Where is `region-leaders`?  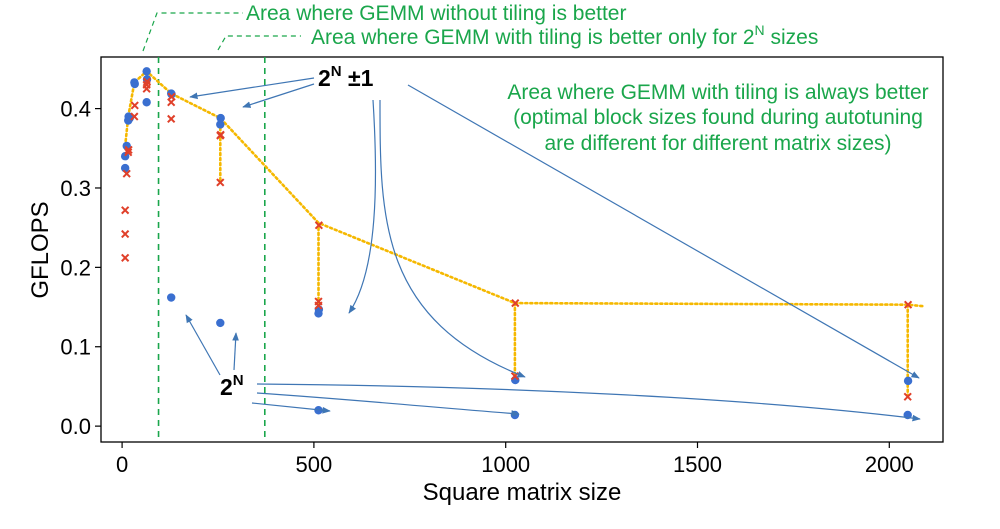
region-leaders is located at coordinates (221, 32).